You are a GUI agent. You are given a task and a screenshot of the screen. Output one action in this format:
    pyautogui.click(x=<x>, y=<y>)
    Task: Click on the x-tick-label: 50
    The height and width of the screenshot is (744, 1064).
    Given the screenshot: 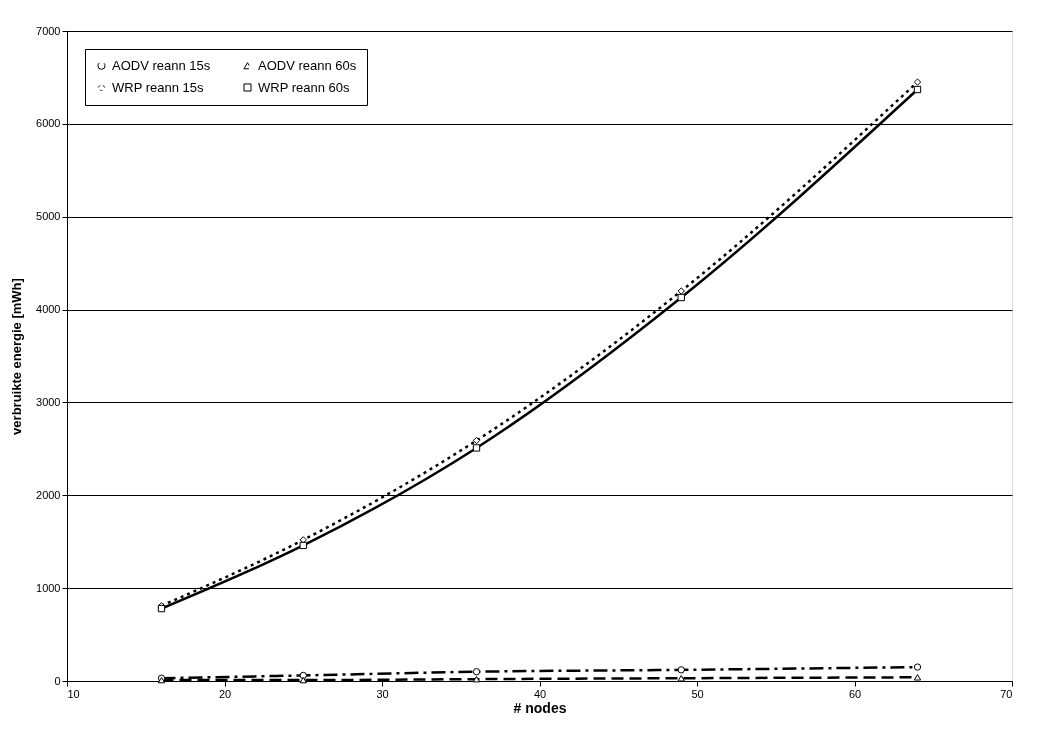 What is the action you would take?
    pyautogui.click(x=697, y=693)
    